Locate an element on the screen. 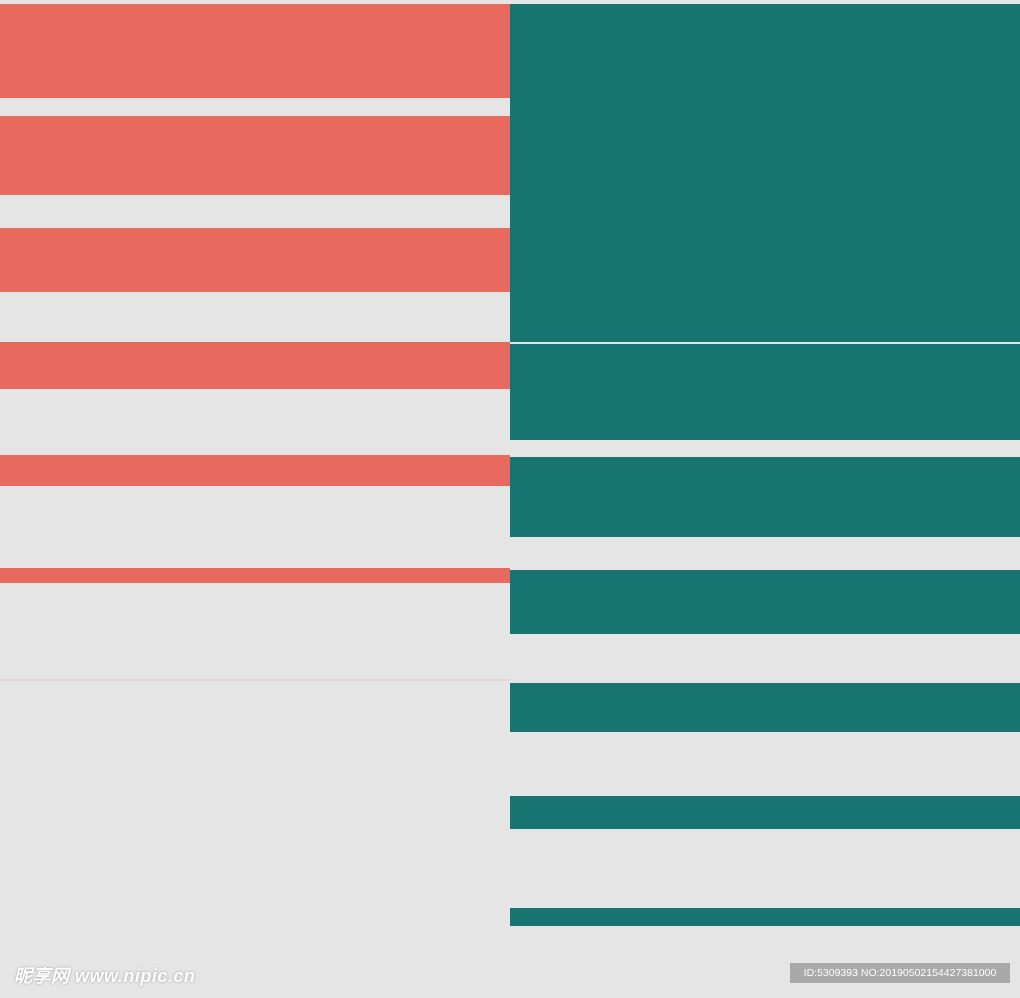 This screenshot has height=998, width=1020. watermark-id-badge: ID:5309393 NO:20190502154427381000 is located at coordinates (900, 973).